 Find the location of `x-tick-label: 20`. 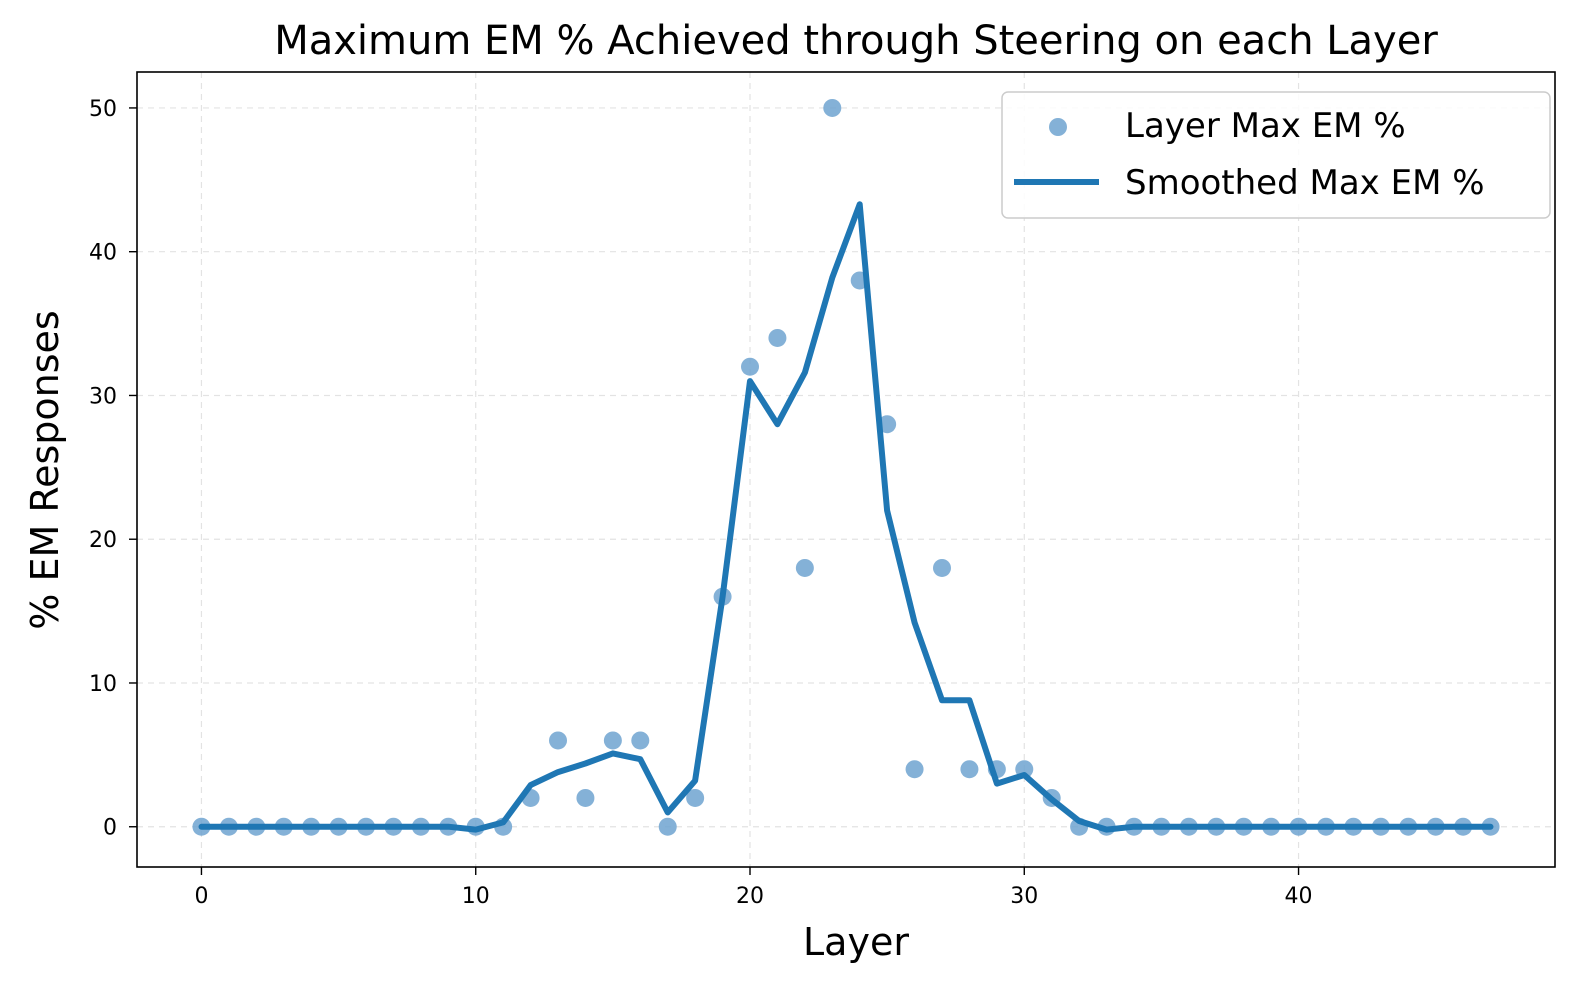

x-tick-label: 20 is located at coordinates (750, 896).